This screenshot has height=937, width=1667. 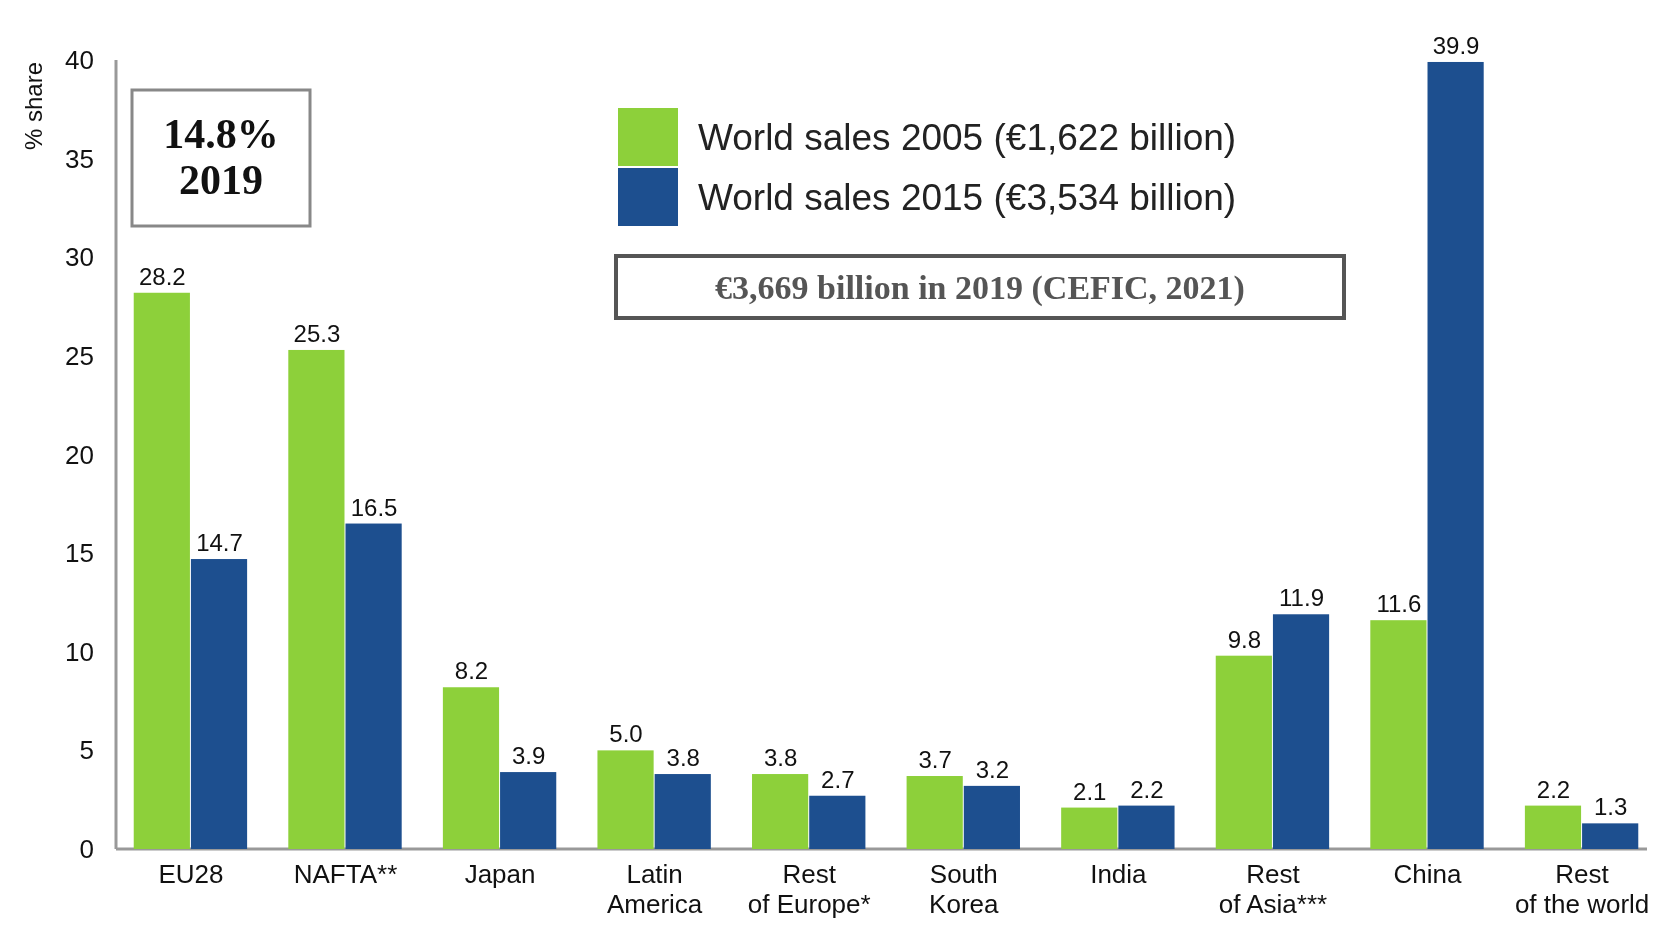 I want to click on annotation: 14.8% 2019, so click(x=221, y=157).